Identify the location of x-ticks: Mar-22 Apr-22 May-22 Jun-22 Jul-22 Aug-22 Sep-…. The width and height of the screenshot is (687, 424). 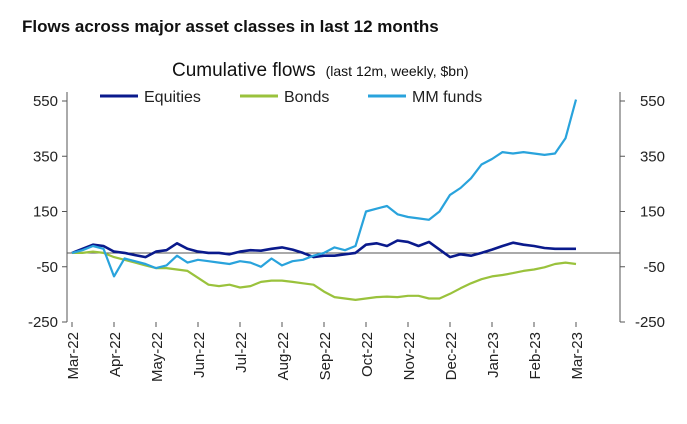
(325, 352).